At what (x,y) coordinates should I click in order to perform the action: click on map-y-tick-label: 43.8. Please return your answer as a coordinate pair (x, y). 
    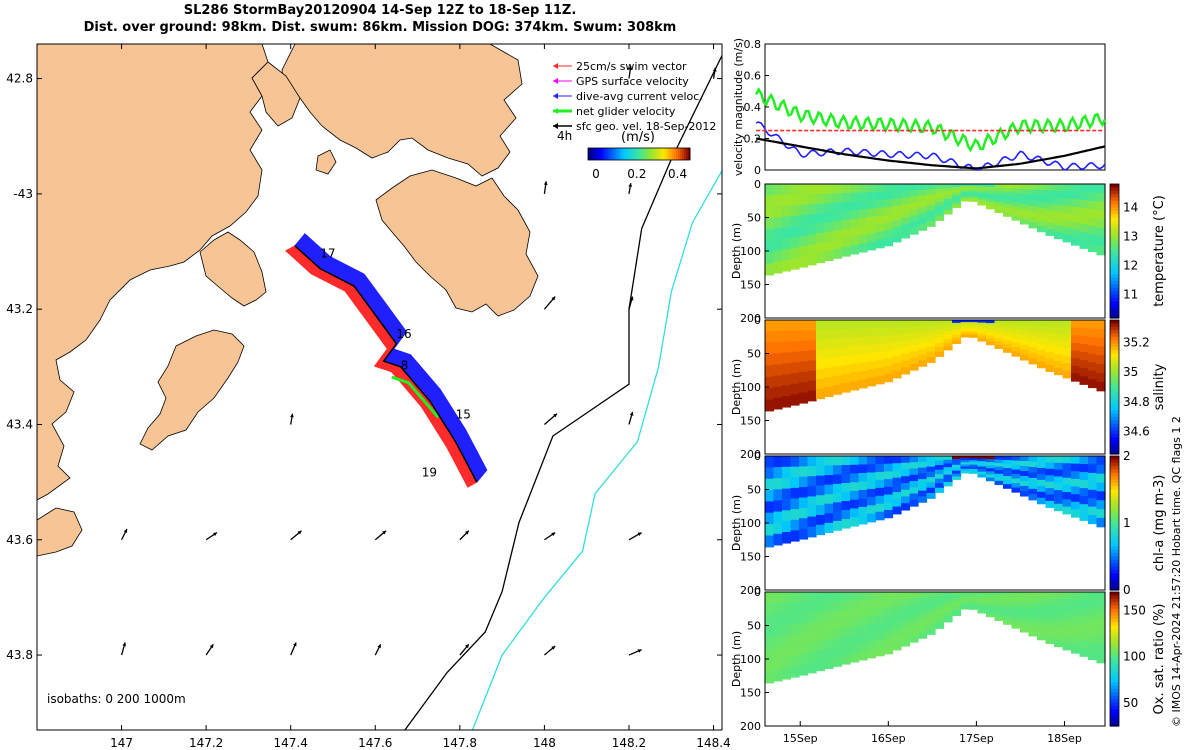
    Looking at the image, I should click on (19, 655).